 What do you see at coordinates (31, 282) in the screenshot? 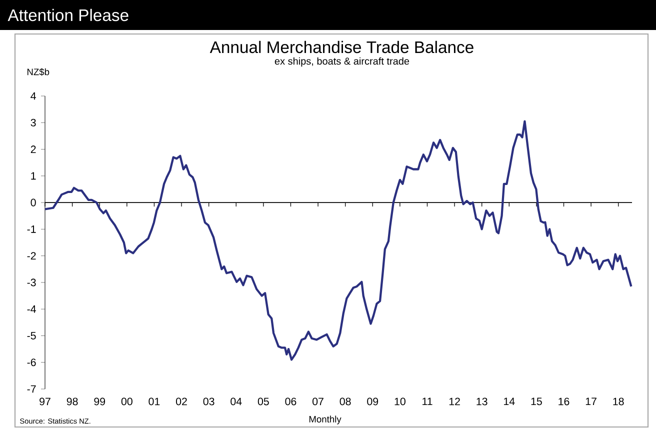
I see `y-tick-label: -3` at bounding box center [31, 282].